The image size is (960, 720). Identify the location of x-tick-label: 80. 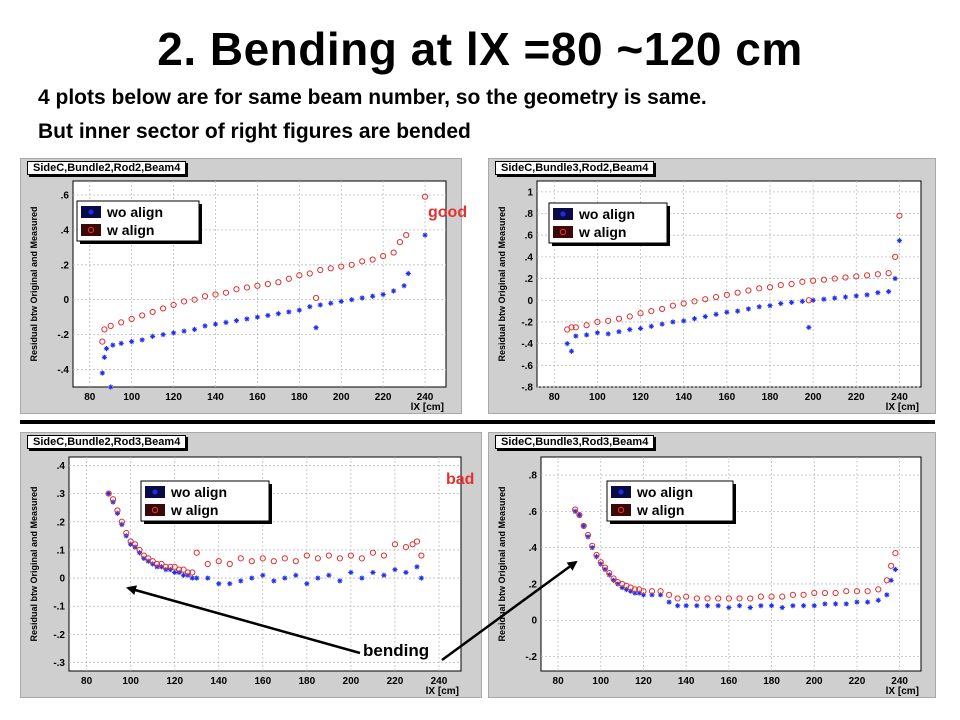
(555, 397).